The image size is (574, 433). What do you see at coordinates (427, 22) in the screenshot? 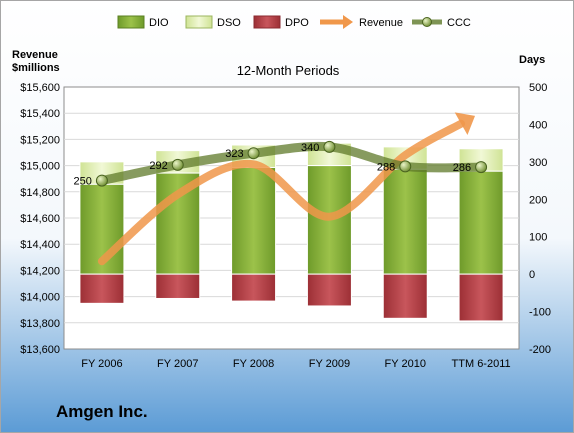
I see `legend-swatch-marker` at bounding box center [427, 22].